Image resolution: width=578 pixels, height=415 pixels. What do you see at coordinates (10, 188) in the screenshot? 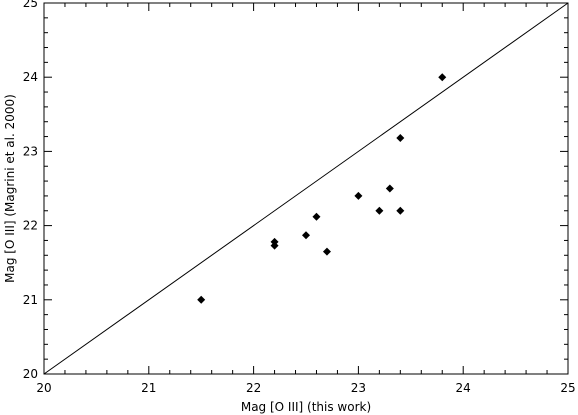
I see `y-axis-label: Mag [O III] (Magrini et al. 2000)` at bounding box center [10, 188].